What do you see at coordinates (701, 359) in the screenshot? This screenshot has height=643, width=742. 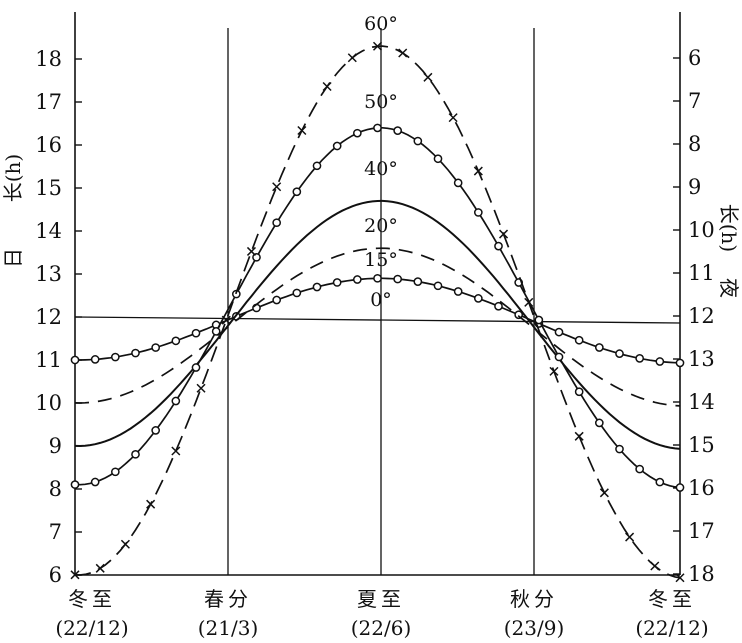 I see `right-tick-label: 13` at bounding box center [701, 359].